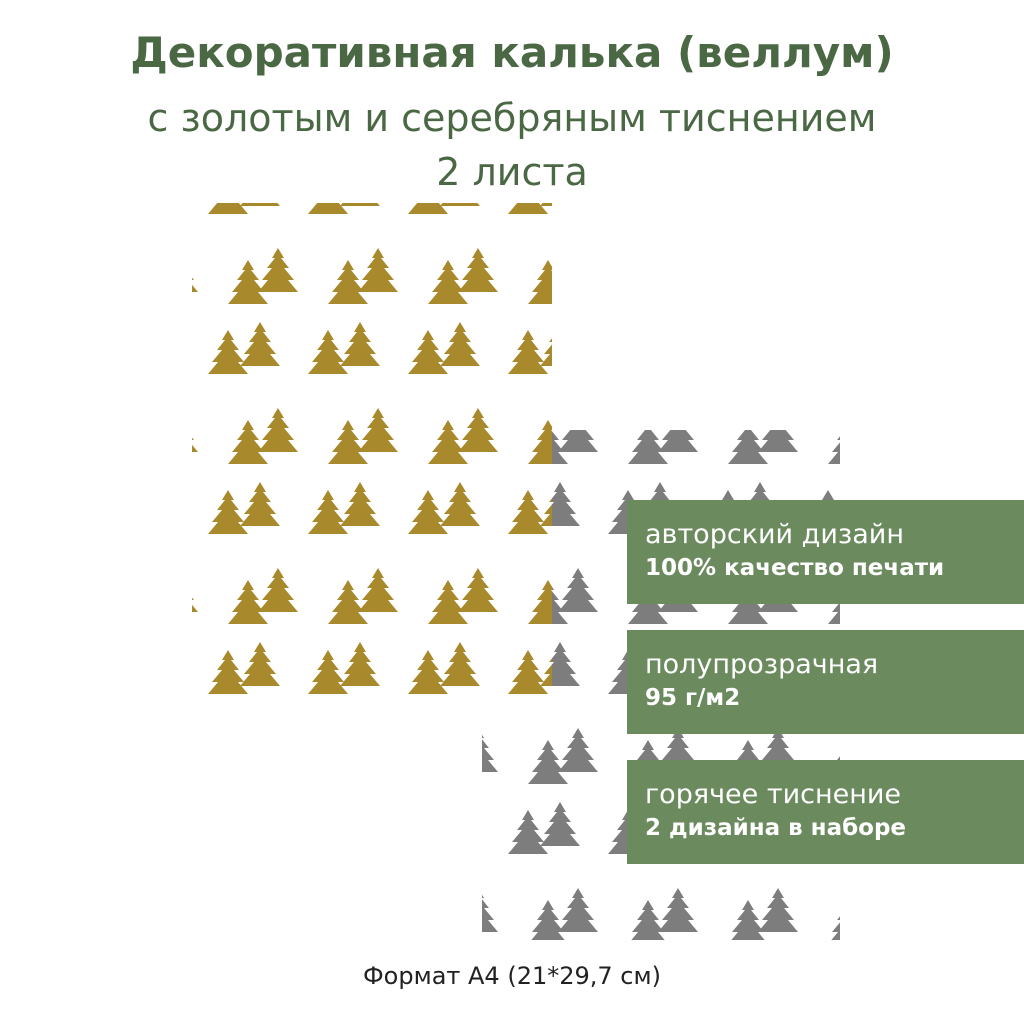  I want to click on subtitle: с золотым и серебряным тиснением, so click(512, 118).